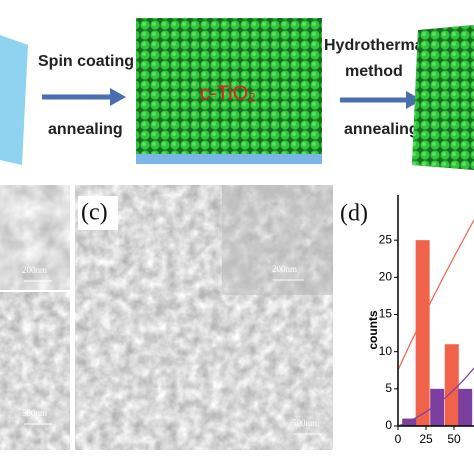 The height and width of the screenshot is (474, 474). I want to click on y-tick-label: 10, so click(386, 351).